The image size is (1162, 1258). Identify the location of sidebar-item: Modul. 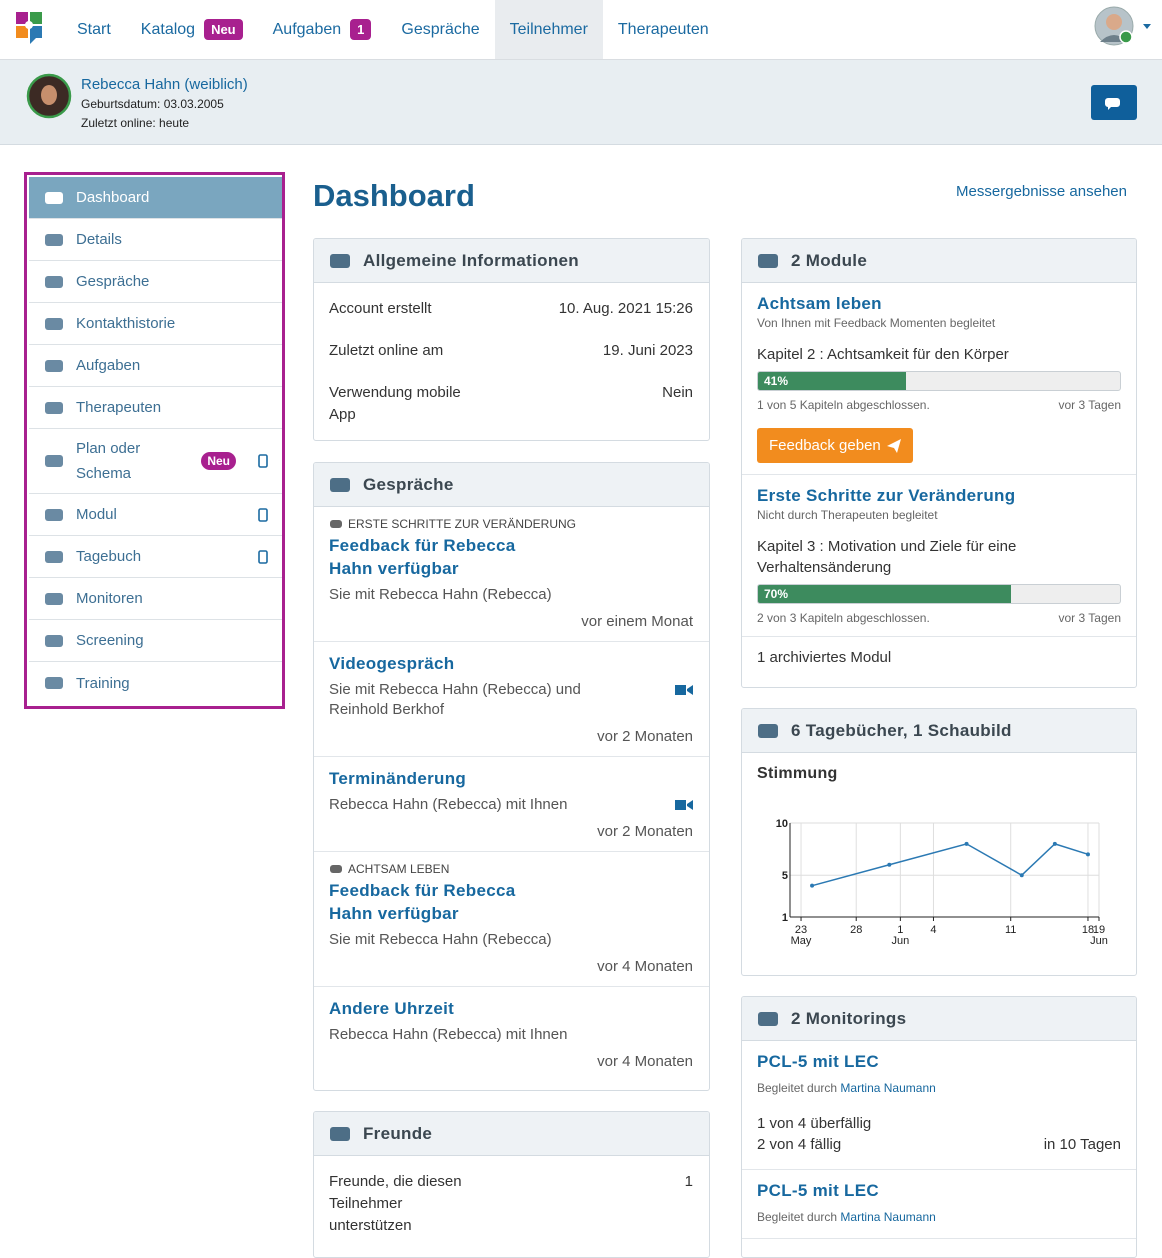
(155, 515).